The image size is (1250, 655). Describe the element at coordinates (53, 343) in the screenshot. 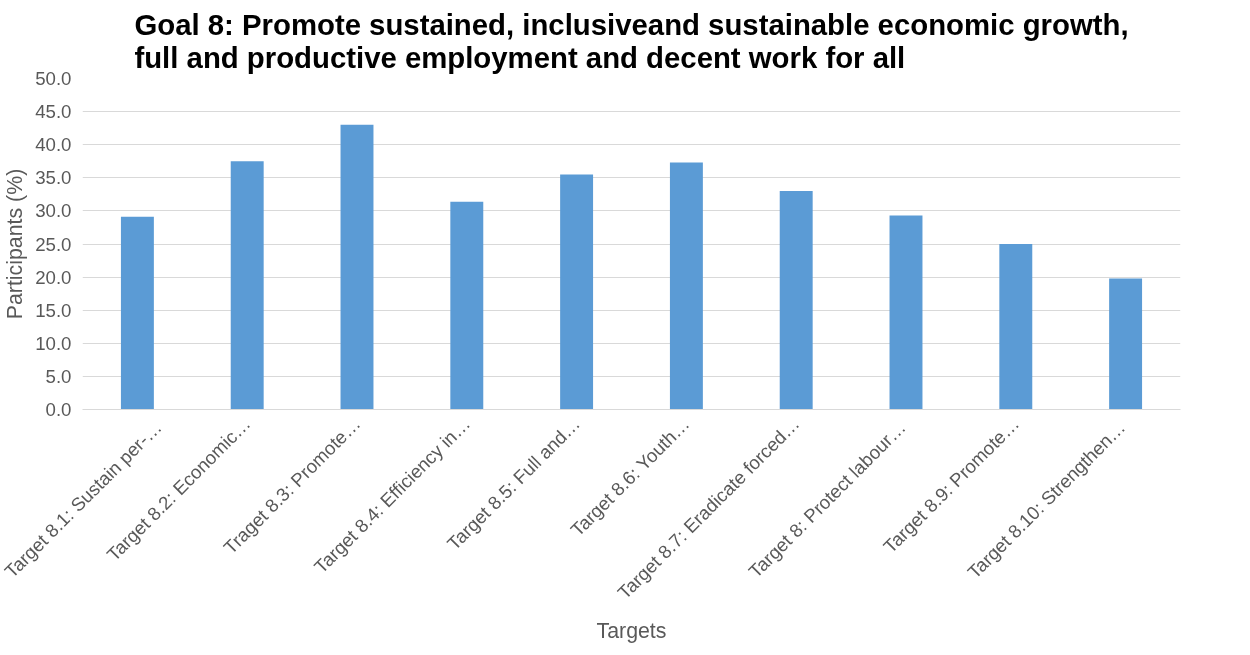

I see `y-tick-label: 10.0` at that location.